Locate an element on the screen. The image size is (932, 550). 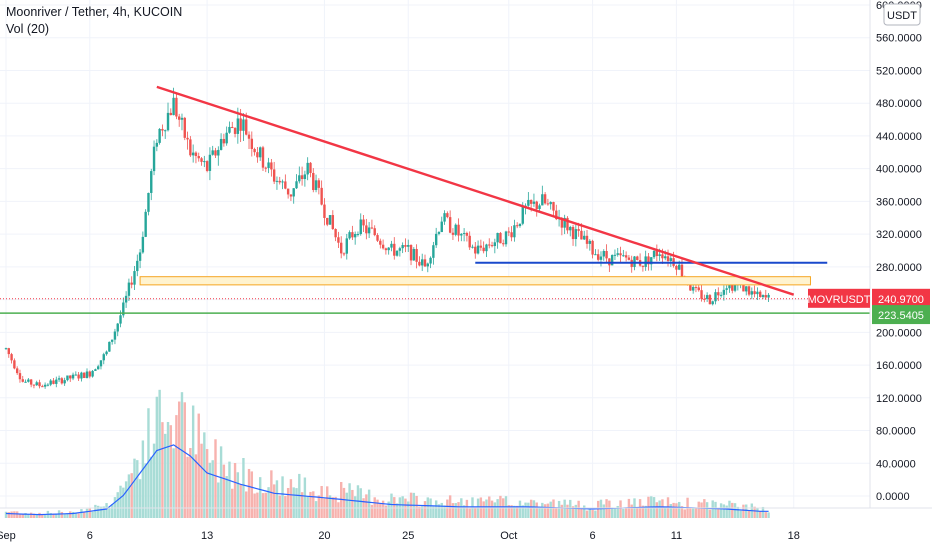
price-tick-label: 120.0000 is located at coordinates (899, 399).